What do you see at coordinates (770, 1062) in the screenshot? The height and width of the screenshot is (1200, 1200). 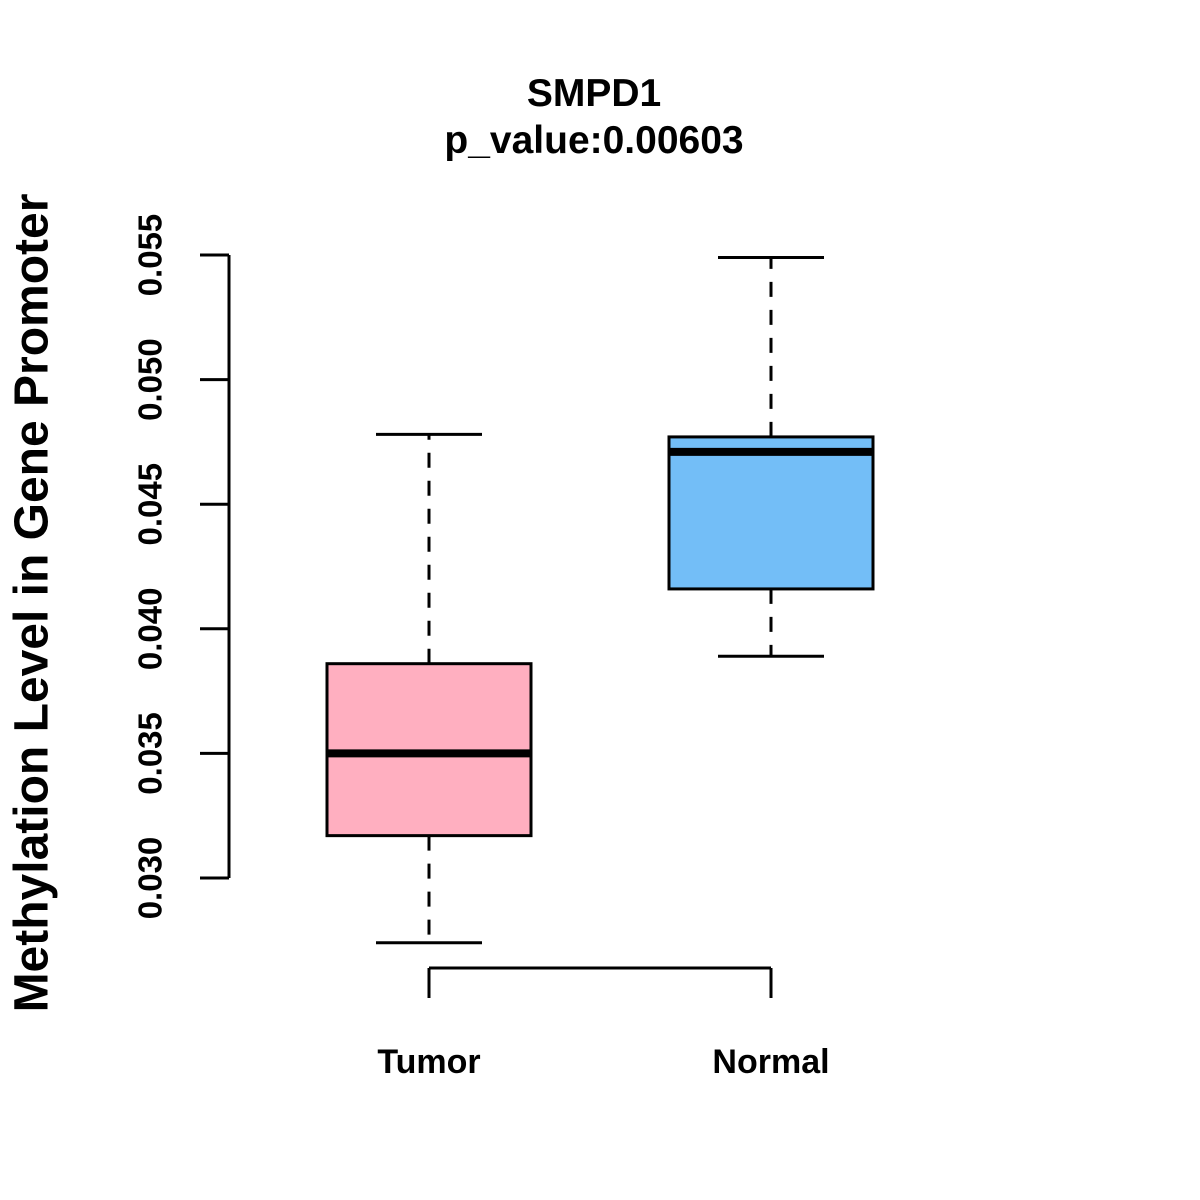 I see `x-category-label-normal: Normal` at bounding box center [770, 1062].